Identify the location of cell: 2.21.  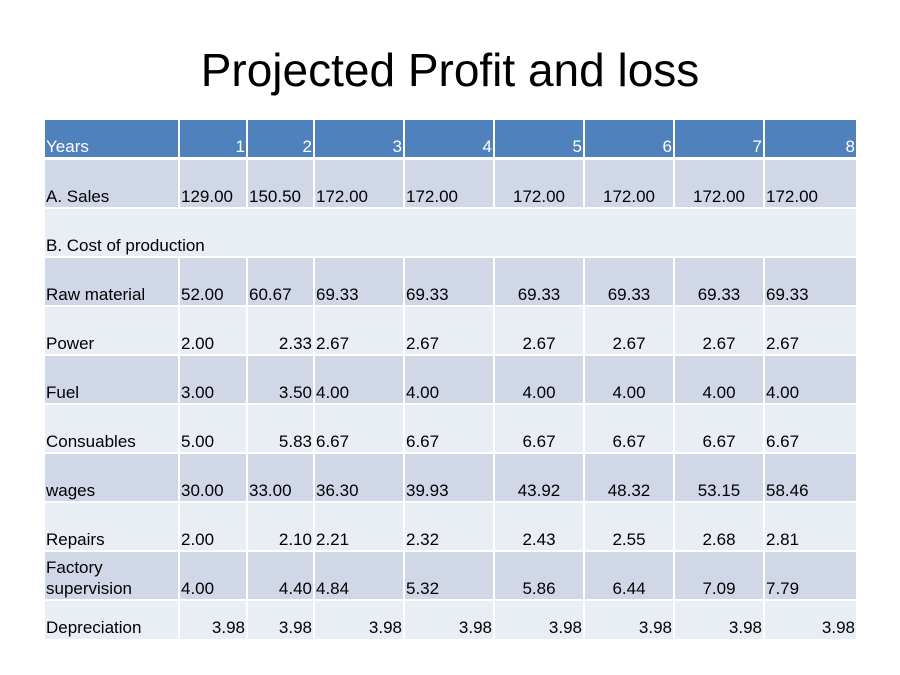
(360, 527).